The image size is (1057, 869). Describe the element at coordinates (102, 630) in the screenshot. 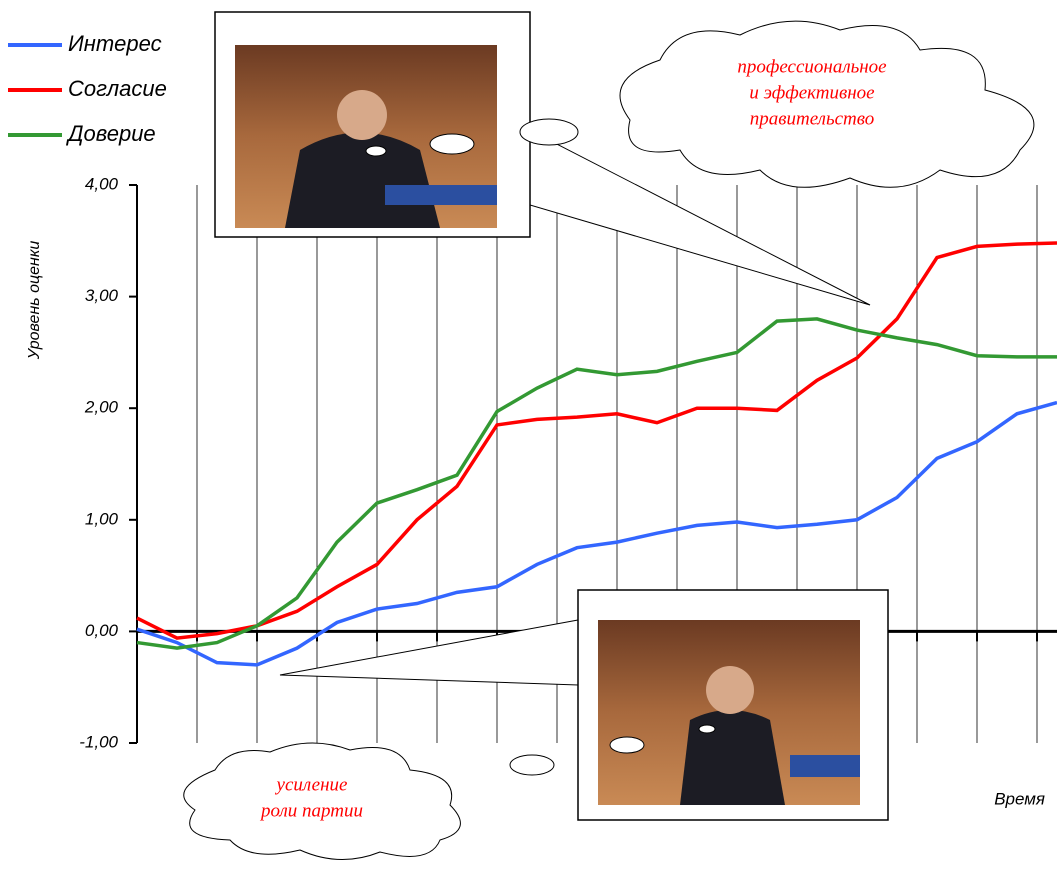

I see `y-tick-label: 0,00` at that location.